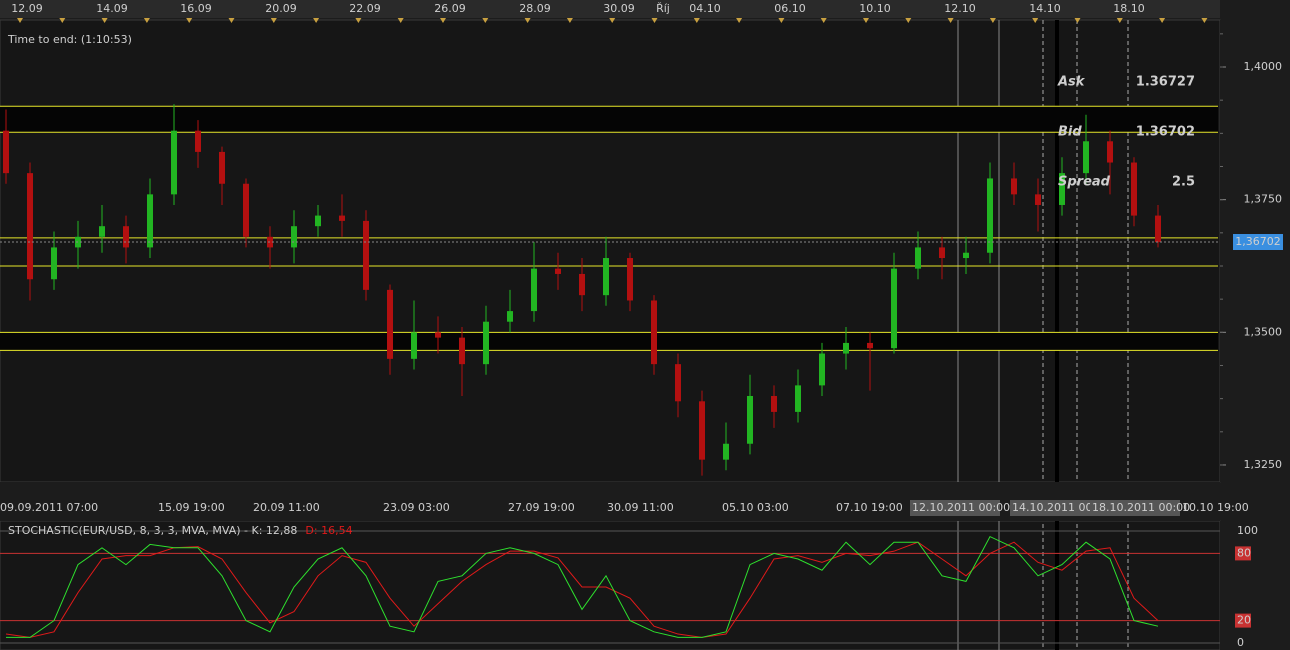  Describe the element at coordinates (112, 8) in the screenshot. I see `top-date-label: 14.09` at that location.